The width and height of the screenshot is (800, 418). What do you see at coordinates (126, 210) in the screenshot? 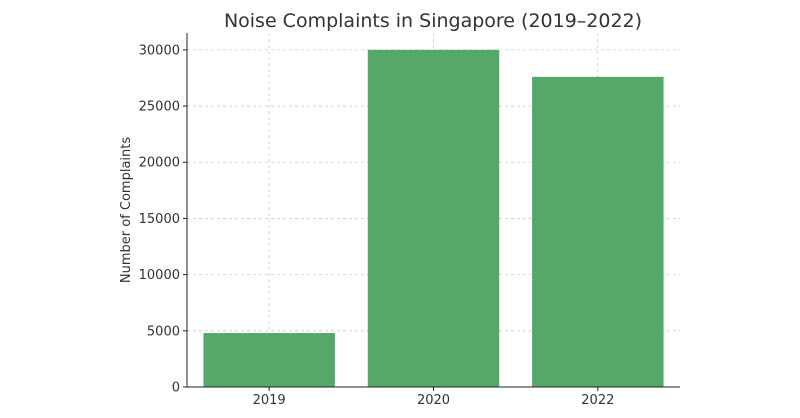
I see `y-axis-label: Number of Complaints` at bounding box center [126, 210].